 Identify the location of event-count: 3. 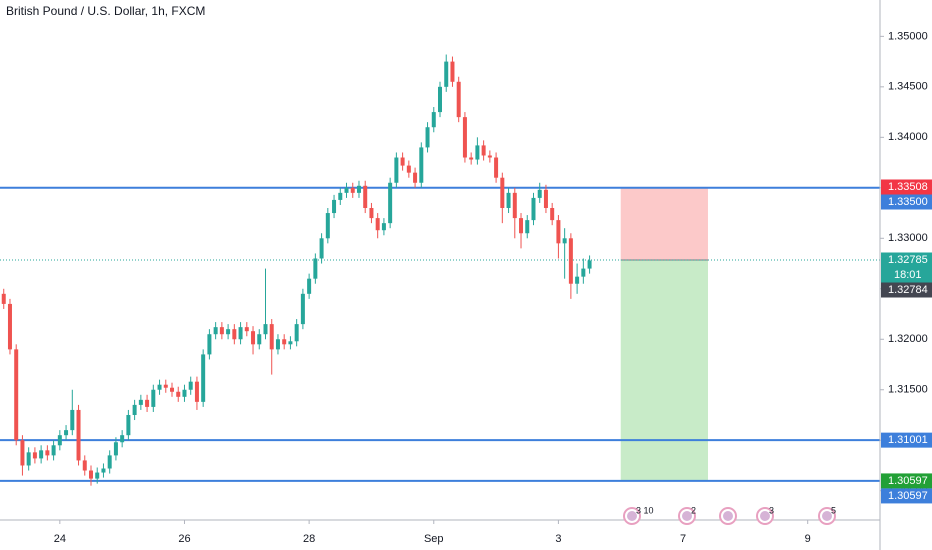
(771, 510).